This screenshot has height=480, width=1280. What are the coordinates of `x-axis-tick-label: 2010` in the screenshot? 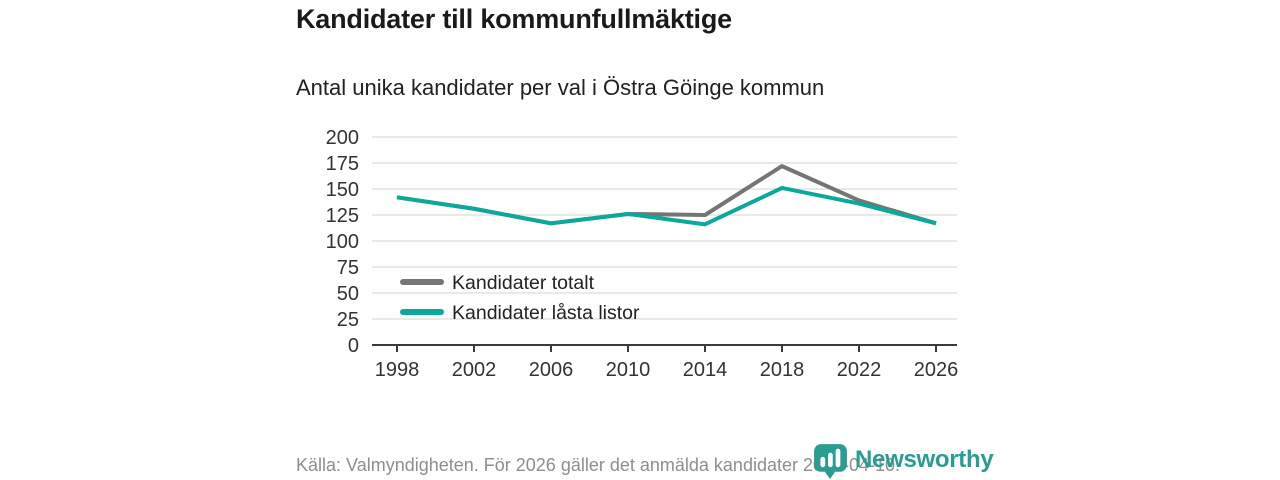 It's located at (628, 370).